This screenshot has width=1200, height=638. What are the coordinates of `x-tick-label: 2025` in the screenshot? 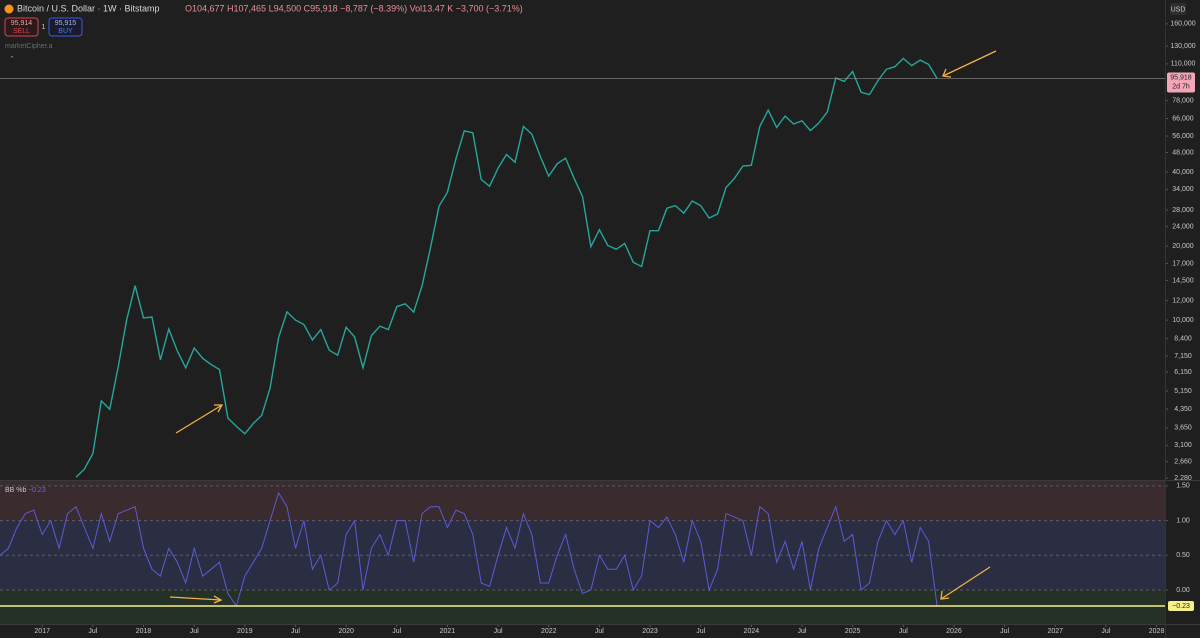 It's located at (853, 631).